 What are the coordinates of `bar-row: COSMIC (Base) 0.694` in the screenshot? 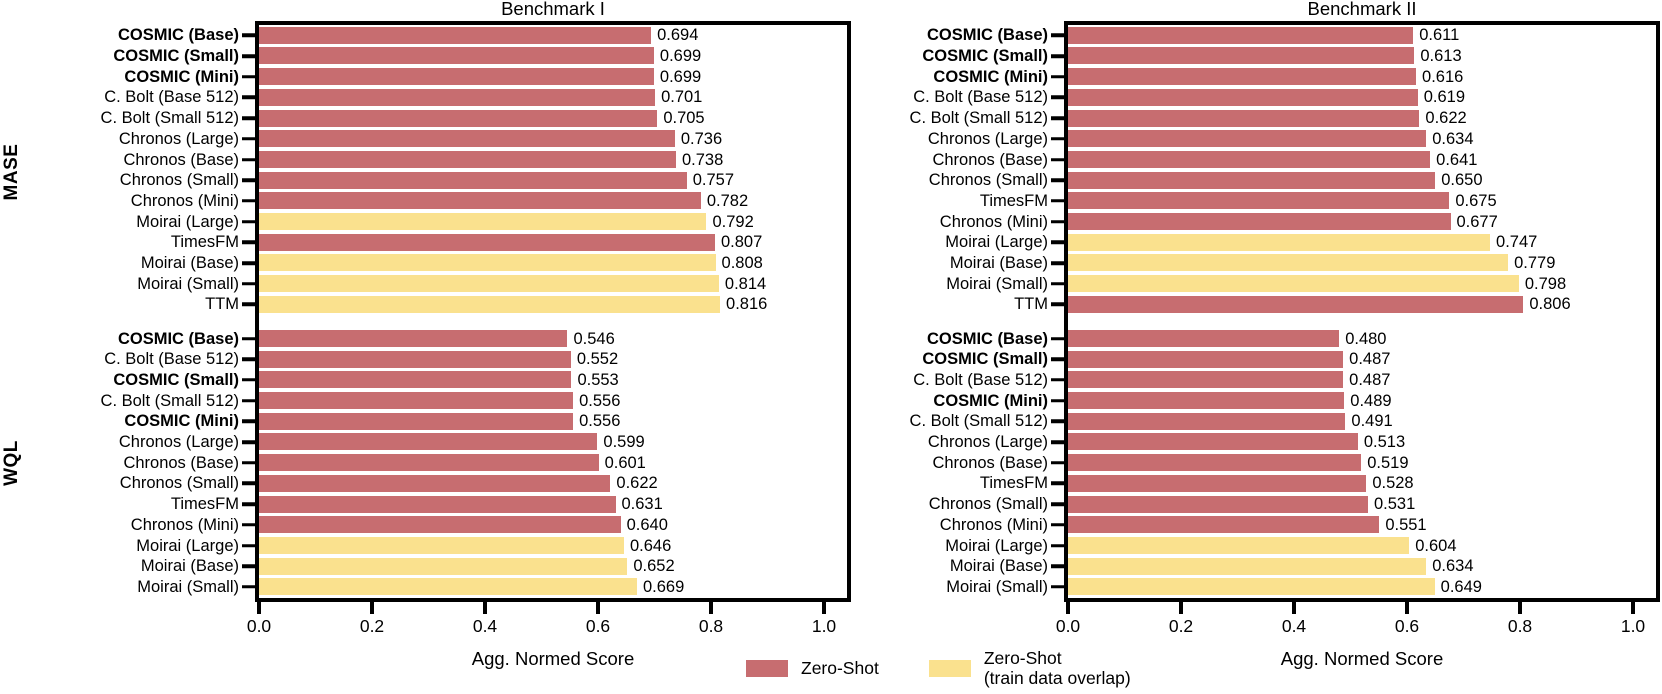 It's located at (482, 35).